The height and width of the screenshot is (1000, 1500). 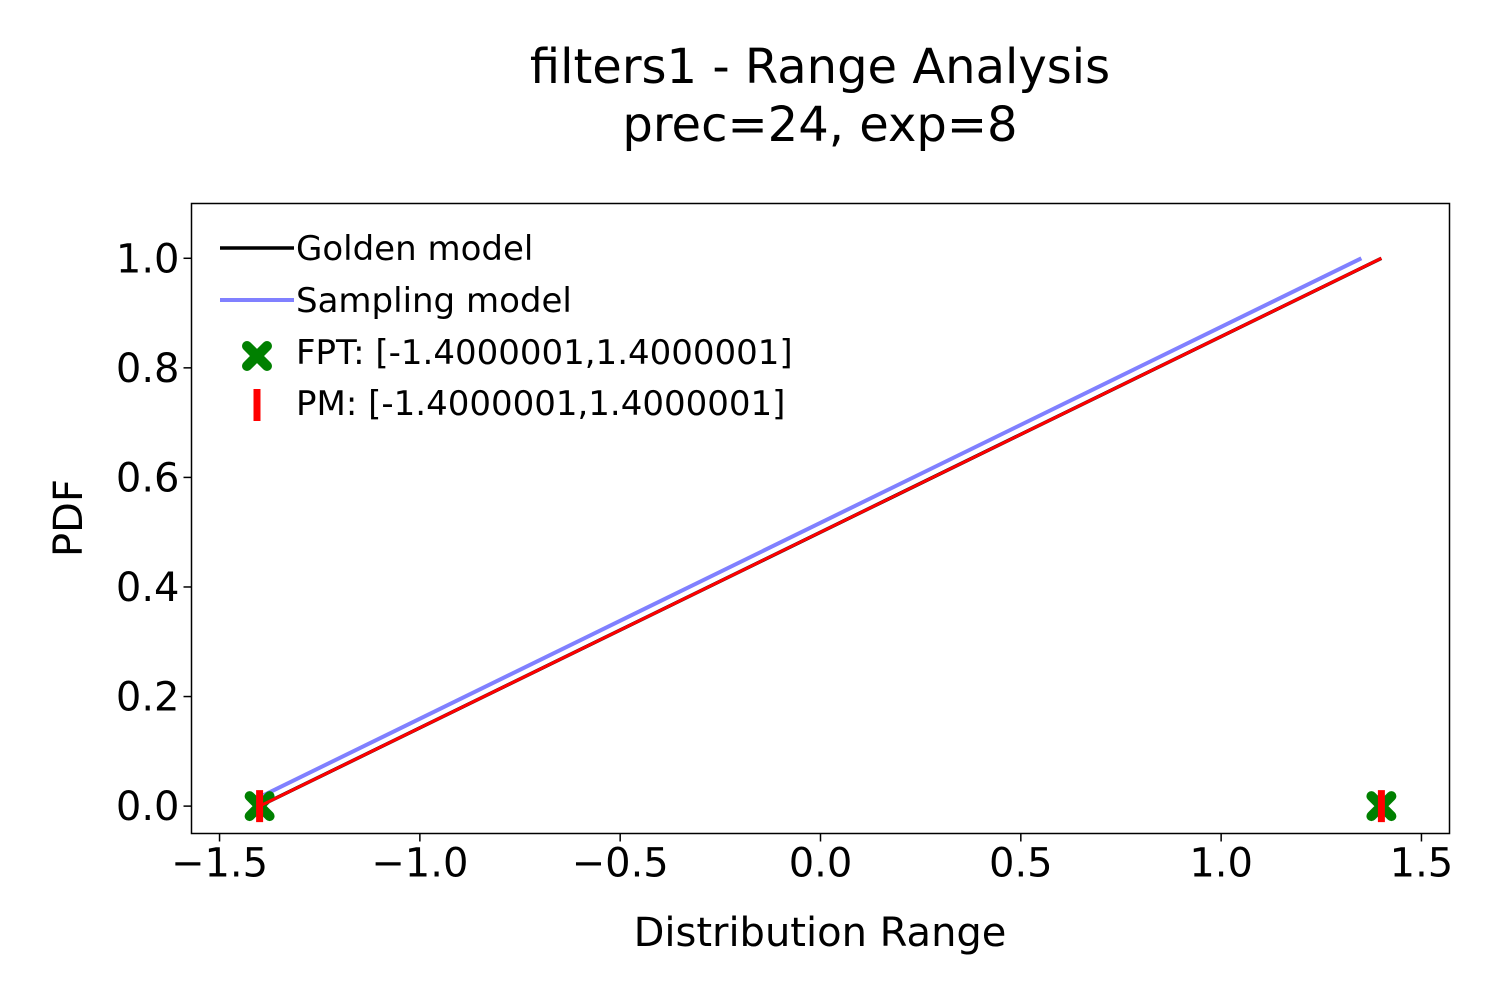 I want to click on x-axis: −1.5 −1.0 −0.5 0.0 0.5 1.0 1.5, so click(x=812, y=860).